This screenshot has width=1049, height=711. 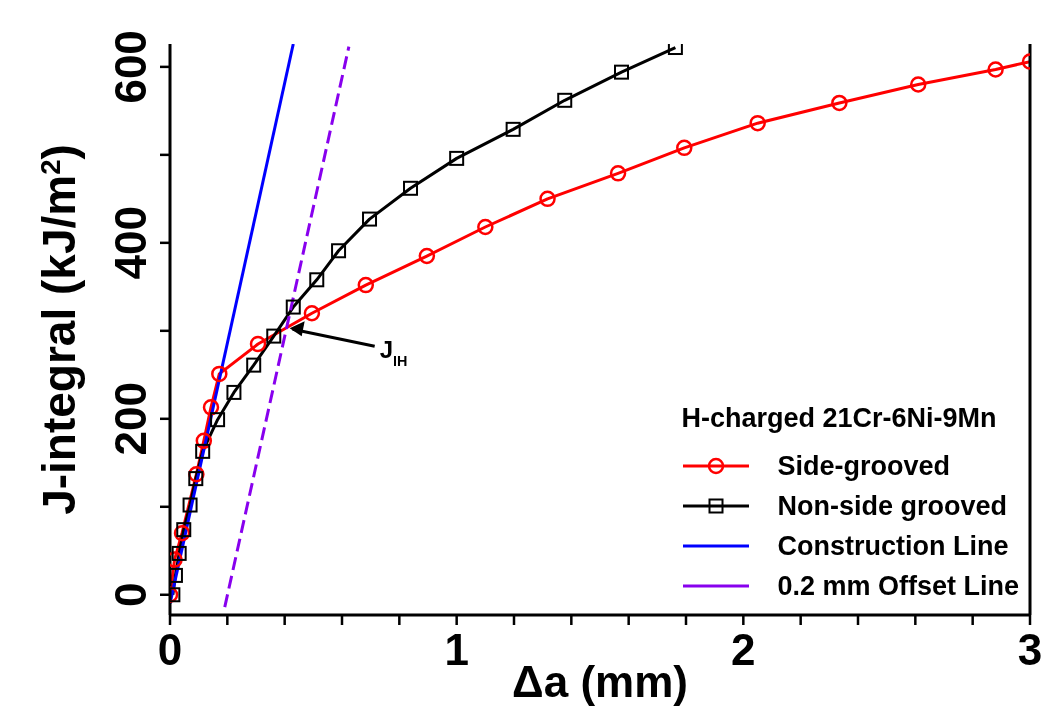 What do you see at coordinates (130, 595) in the screenshot?
I see `y-tick-label: 0` at bounding box center [130, 595].